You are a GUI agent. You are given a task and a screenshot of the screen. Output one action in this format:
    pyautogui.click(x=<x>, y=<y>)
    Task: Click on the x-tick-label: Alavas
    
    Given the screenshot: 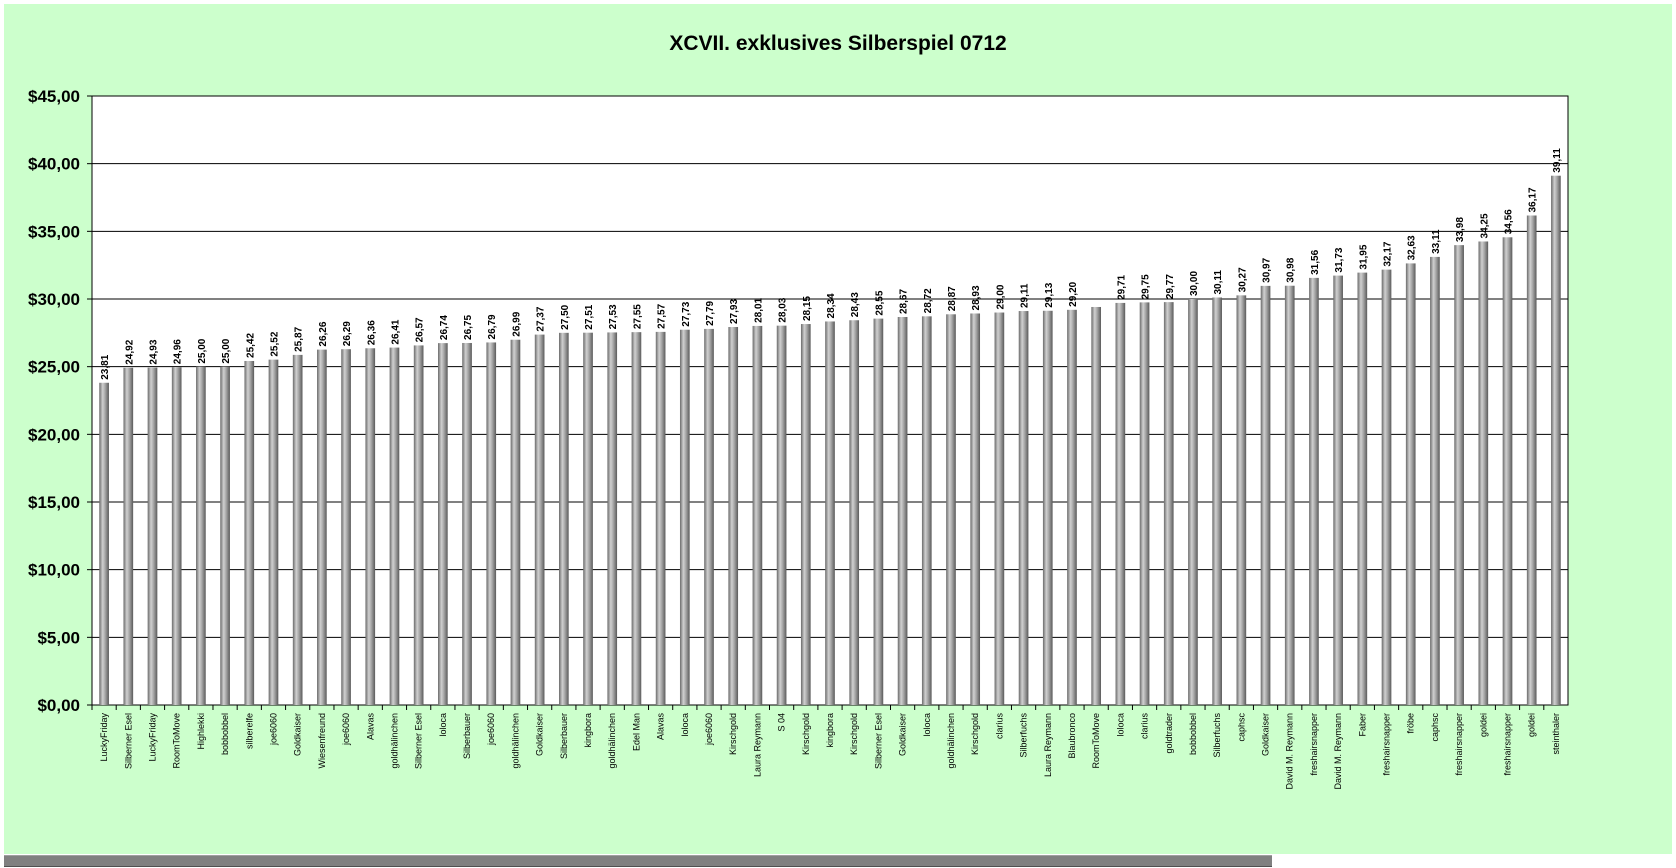 What is the action you would take?
    pyautogui.click(x=370, y=727)
    